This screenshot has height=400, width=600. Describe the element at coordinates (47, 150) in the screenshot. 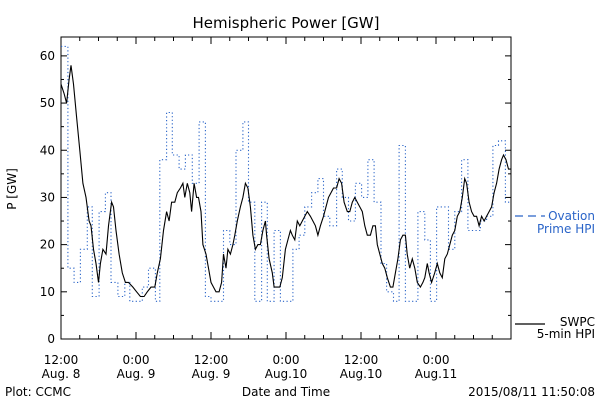

I see `y-tick-label: 40` at that location.